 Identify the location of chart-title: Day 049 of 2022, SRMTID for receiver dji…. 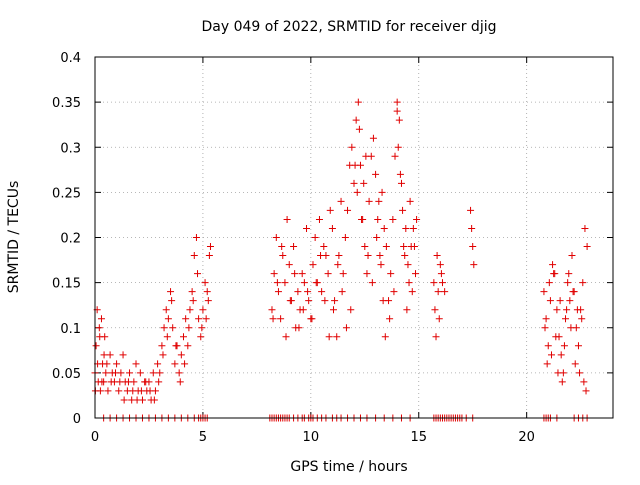
(349, 27).